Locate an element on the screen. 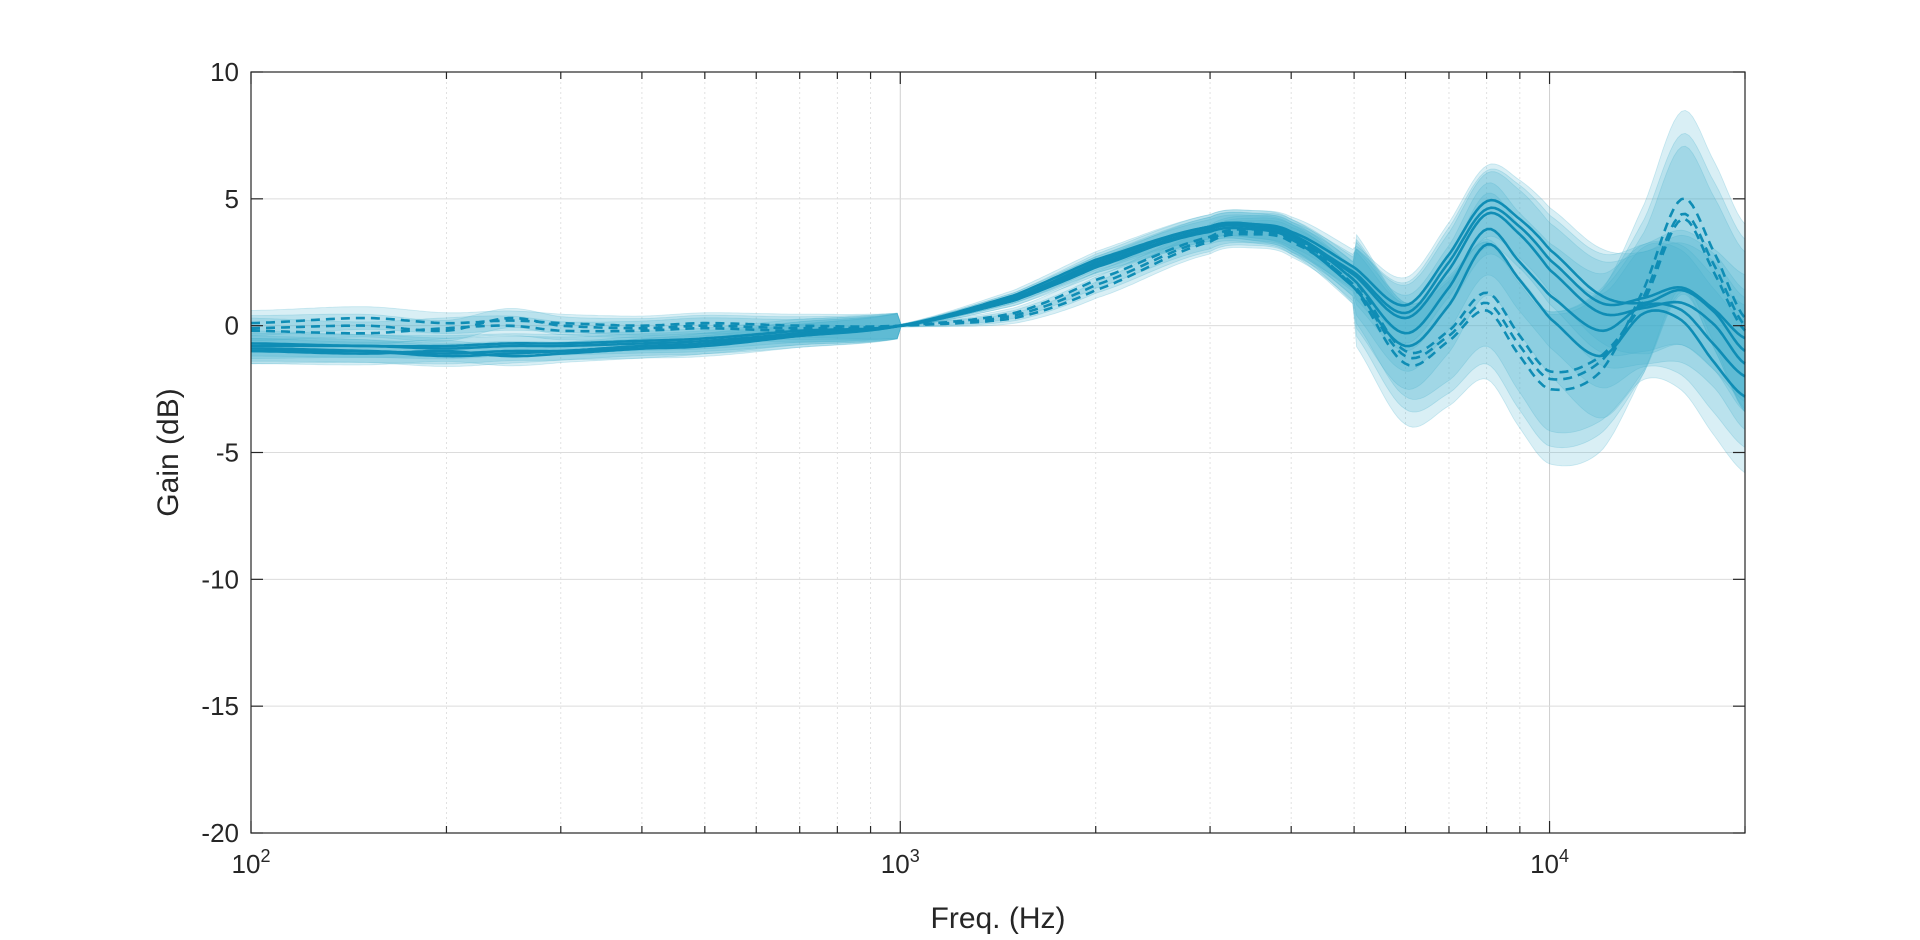 The image size is (1920, 940). x-tick-label: 10³ is located at coordinates (900, 862).